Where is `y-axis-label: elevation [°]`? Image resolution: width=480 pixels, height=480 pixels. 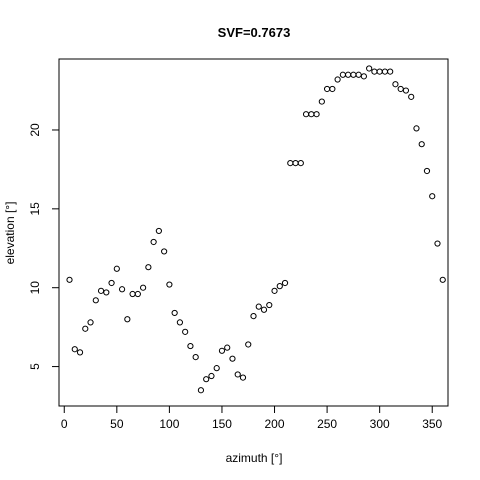 y-axis-label: elevation [°] is located at coordinates (10, 233).